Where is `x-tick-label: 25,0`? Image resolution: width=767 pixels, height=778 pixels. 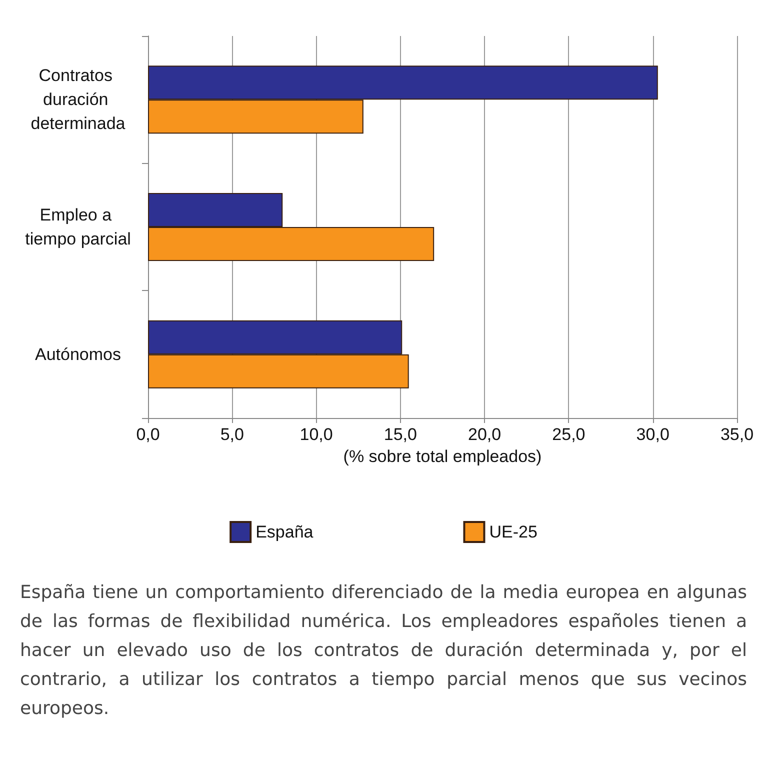 x-tick-label: 25,0 is located at coordinates (569, 434).